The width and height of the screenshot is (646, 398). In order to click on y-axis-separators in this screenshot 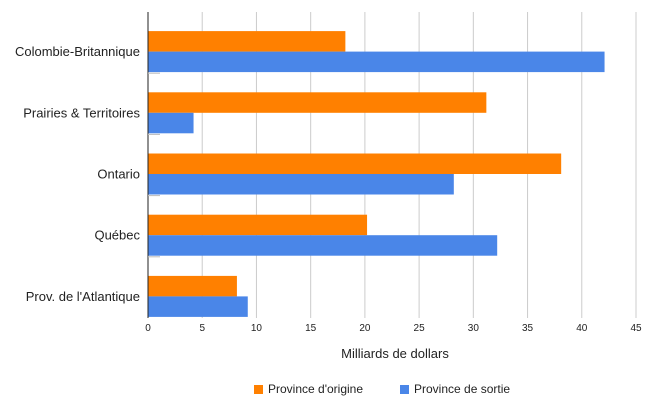, I will do `click(154, 165)`.